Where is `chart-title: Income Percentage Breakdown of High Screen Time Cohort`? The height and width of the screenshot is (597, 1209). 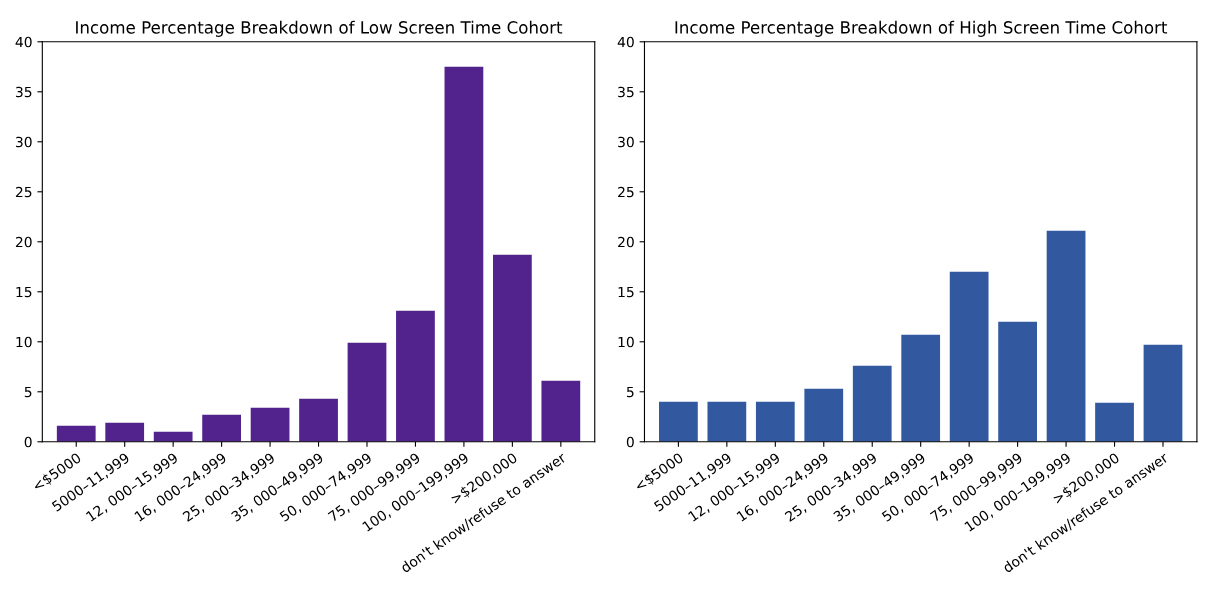 chart-title: Income Percentage Breakdown of High Screen Time Cohort is located at coordinates (921, 28).